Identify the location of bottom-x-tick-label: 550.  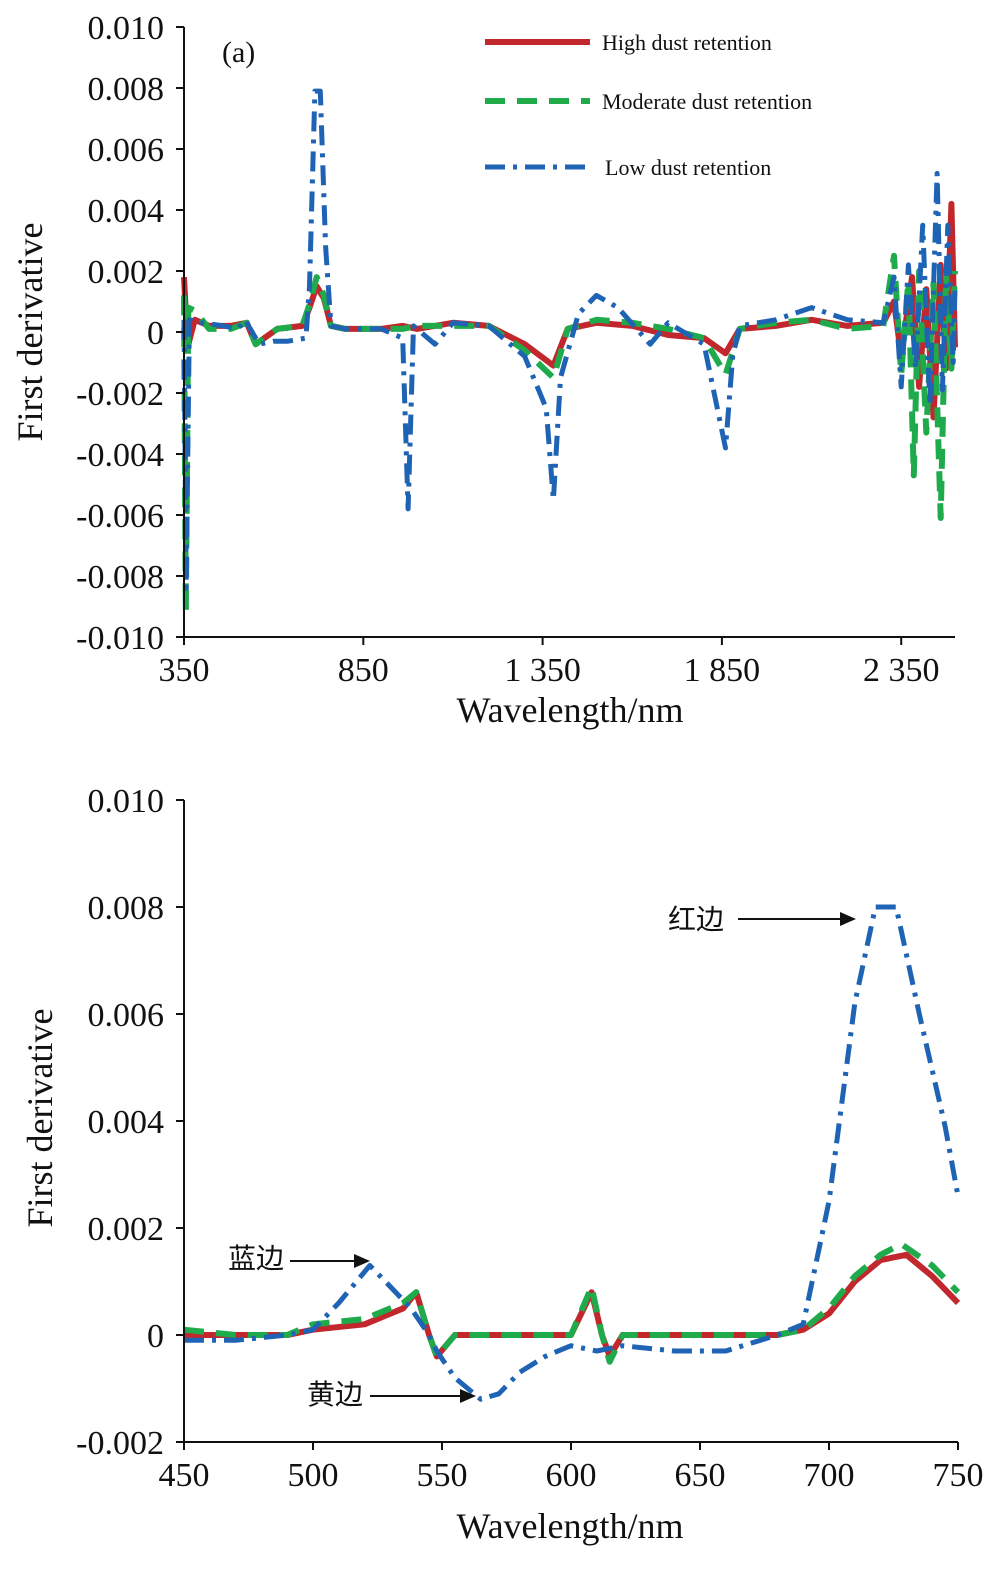
(442, 1475).